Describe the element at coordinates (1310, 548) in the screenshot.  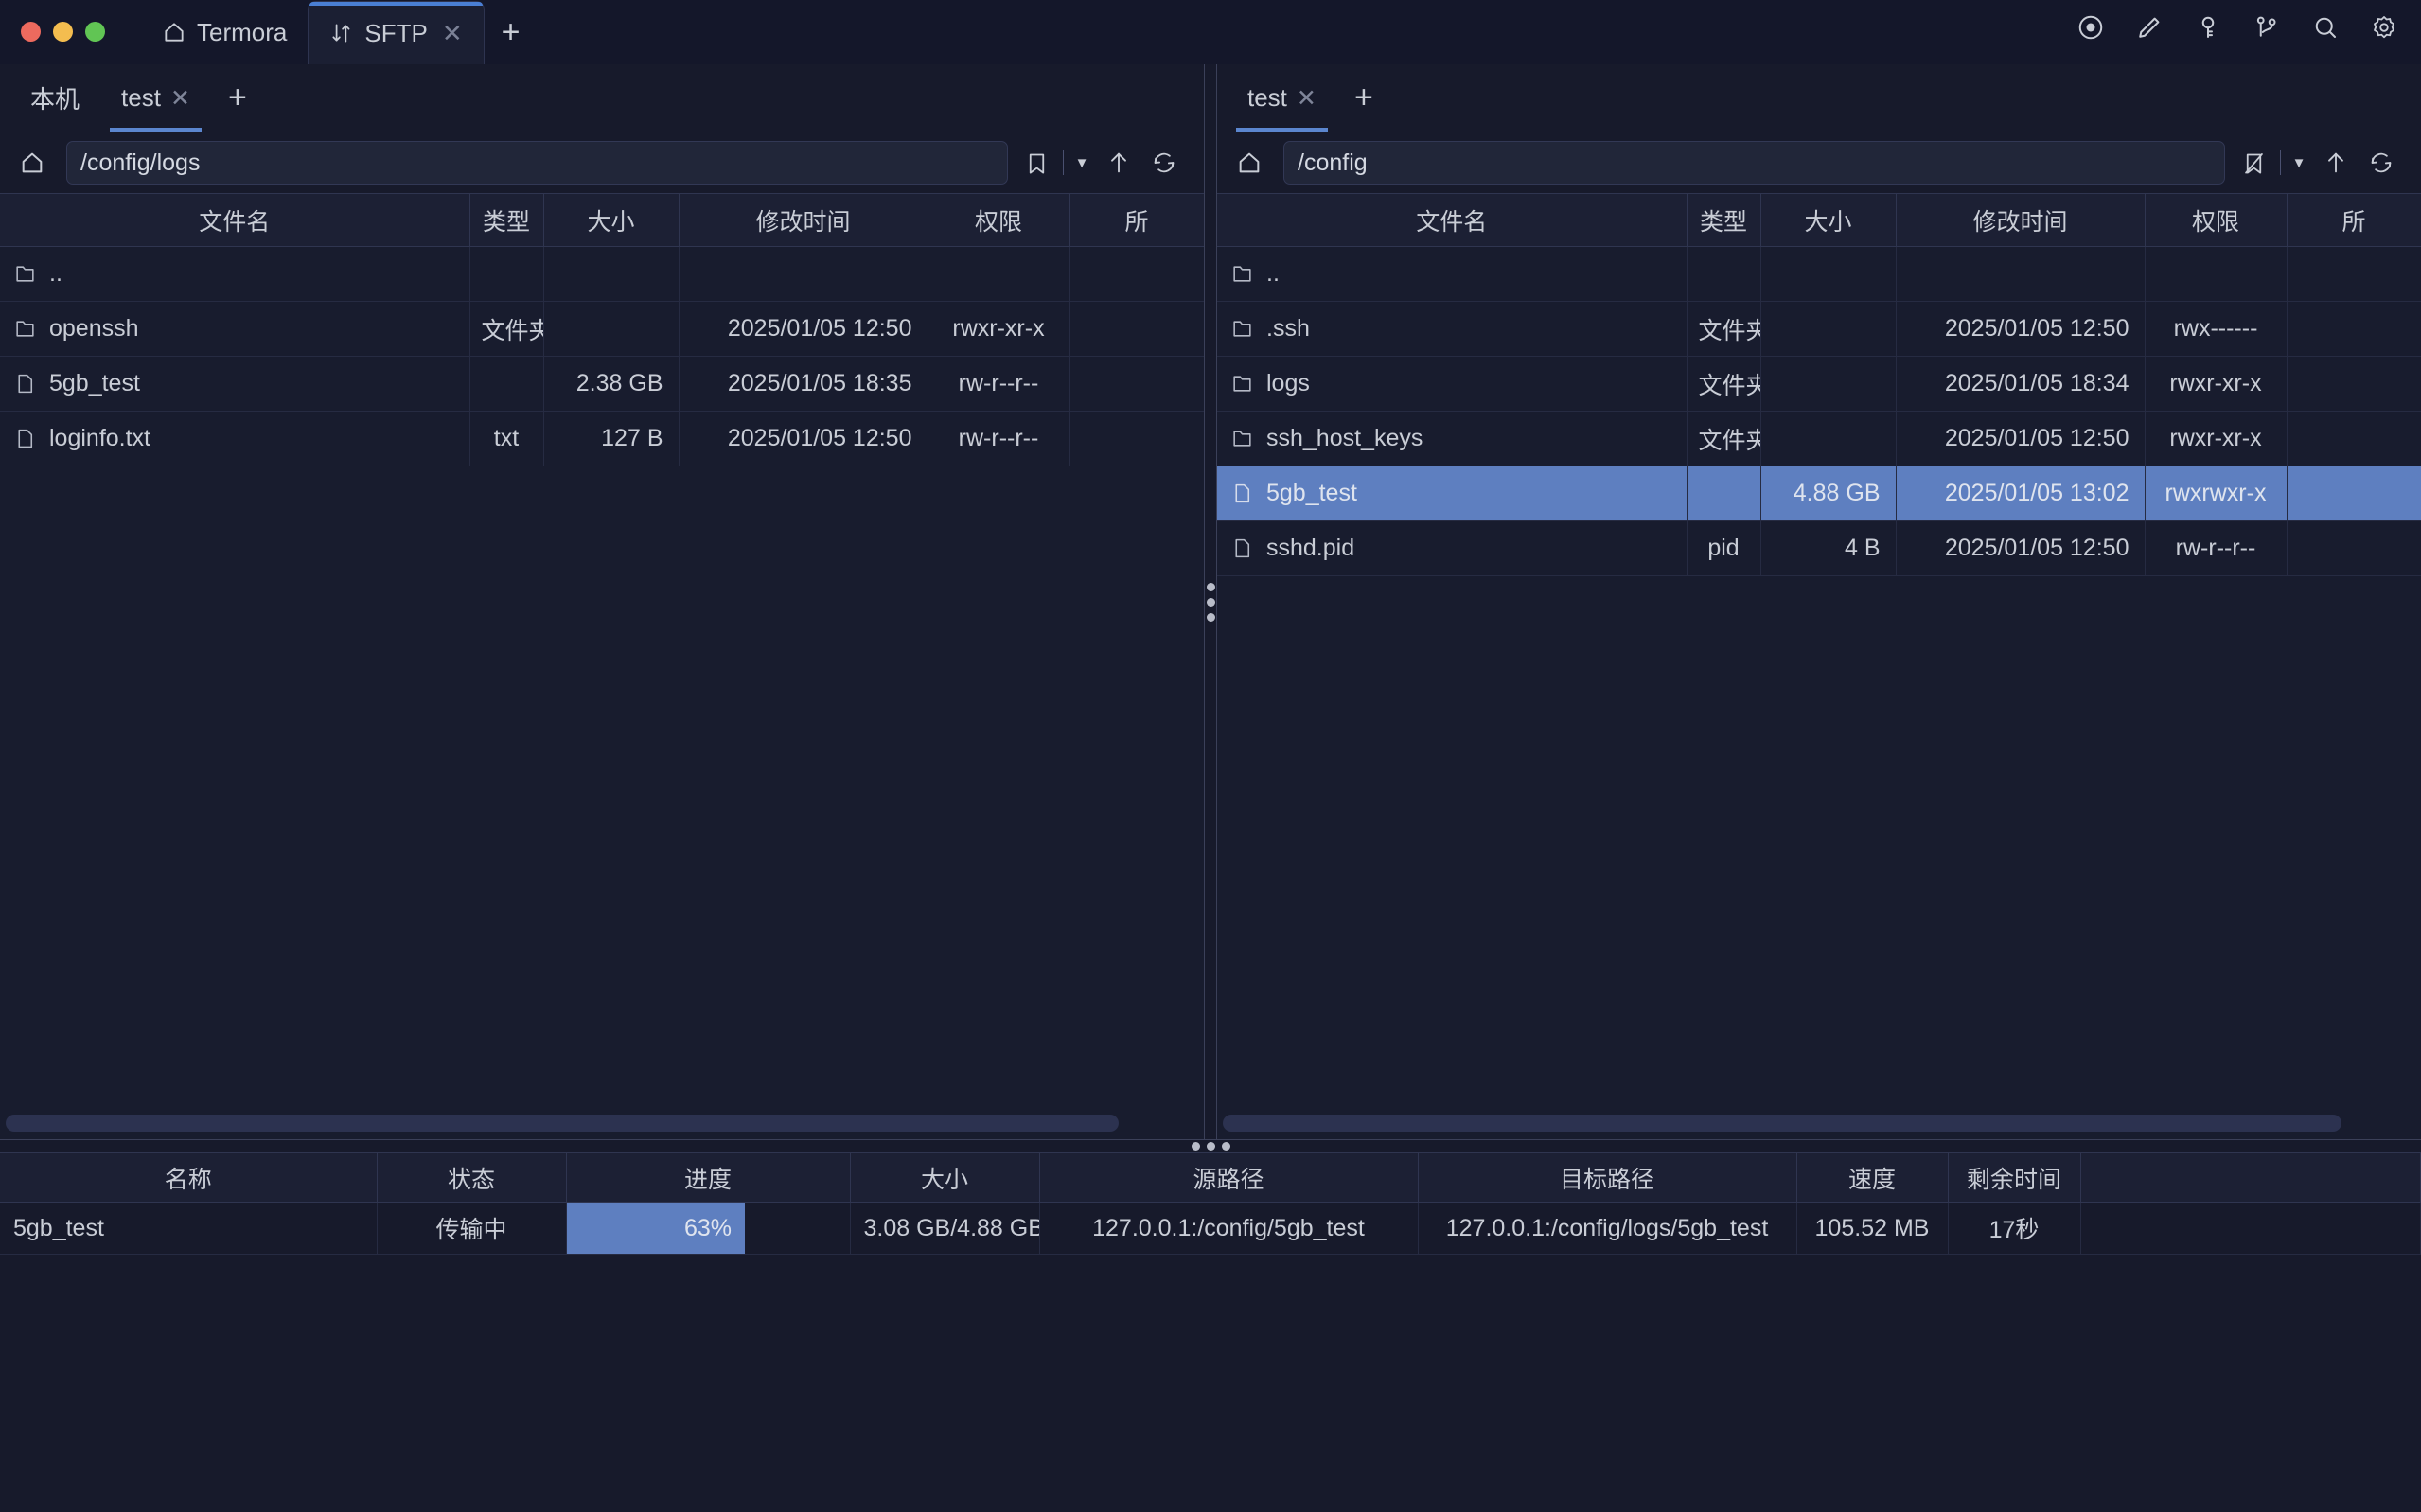
I see `cell-filename: sshd.pid` at that location.